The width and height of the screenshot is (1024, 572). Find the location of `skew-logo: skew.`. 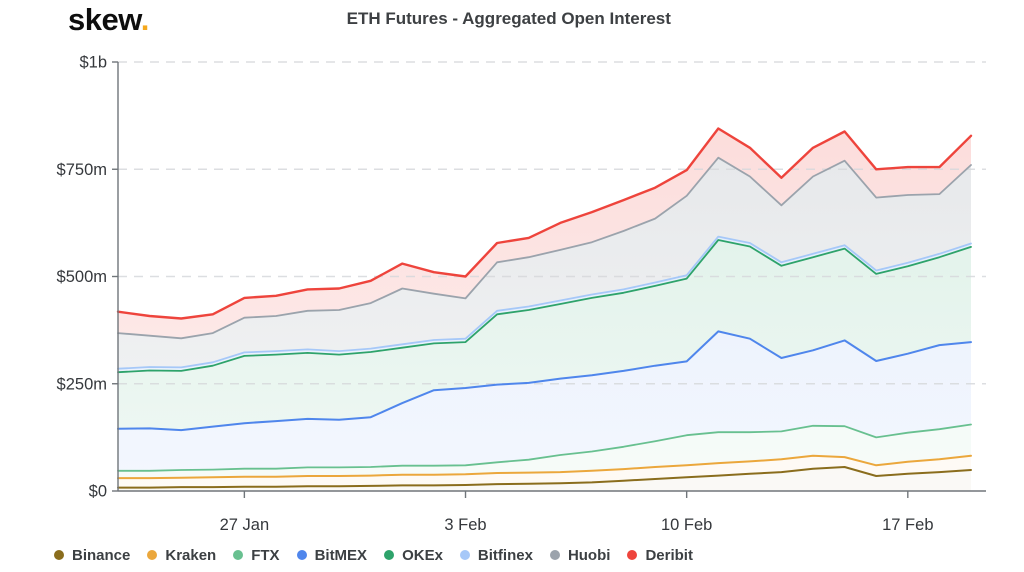

skew-logo: skew. is located at coordinates (108, 20).